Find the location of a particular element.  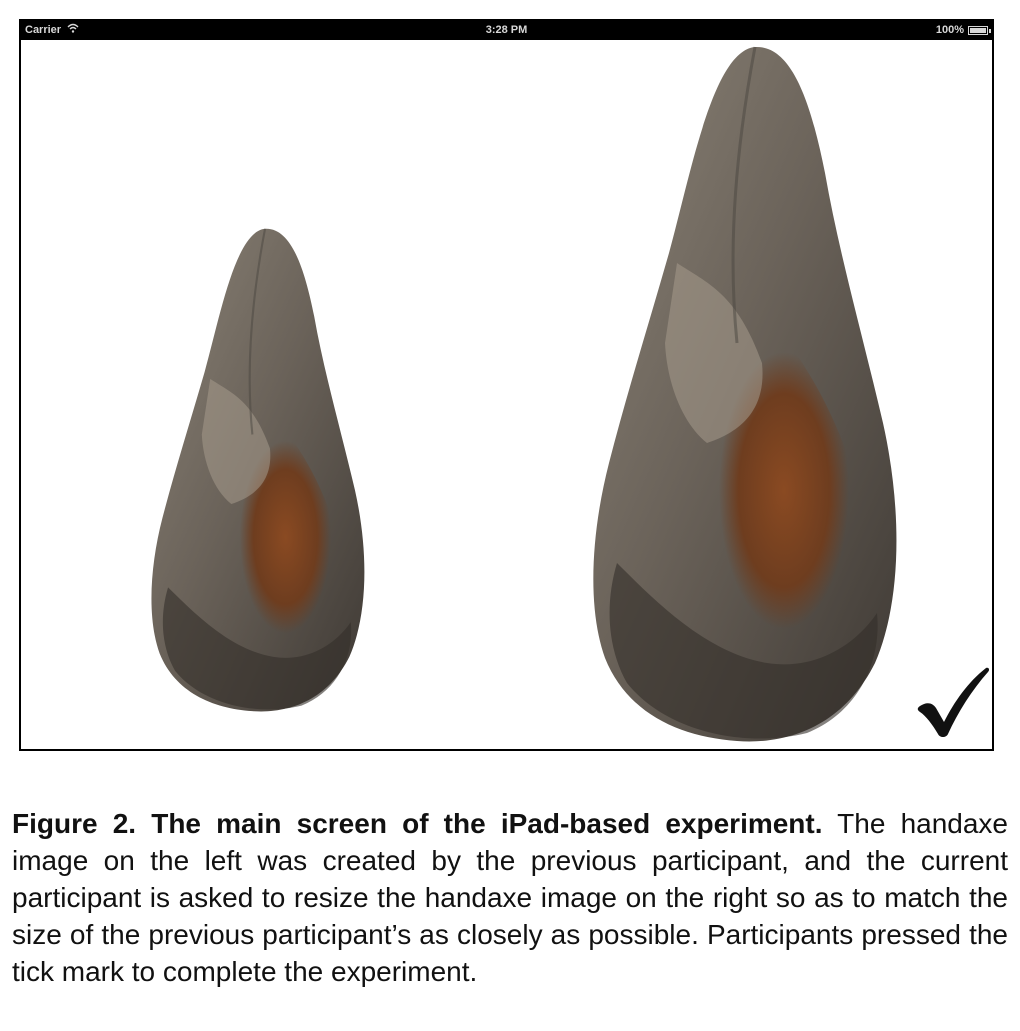

status-bar: Carrier 3:28 PM 100% is located at coordinates (506, 30).